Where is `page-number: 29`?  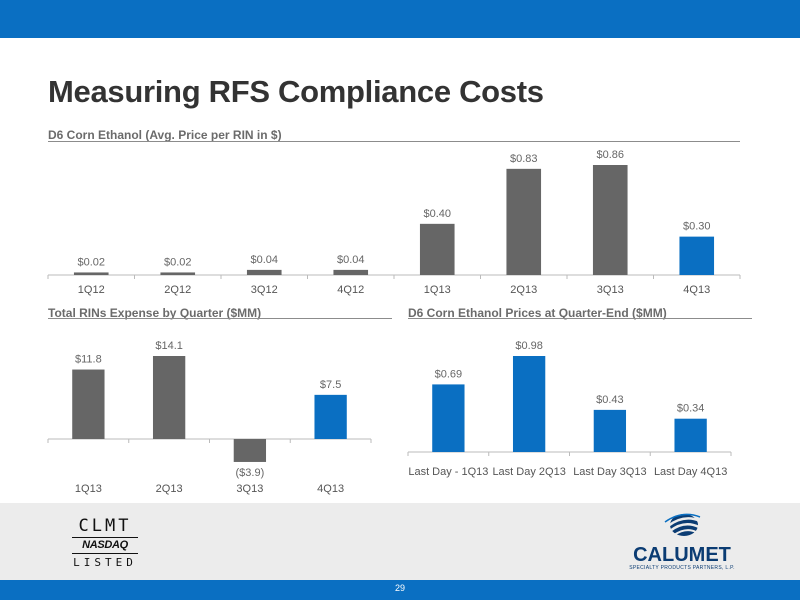 page-number: 29 is located at coordinates (399, 588).